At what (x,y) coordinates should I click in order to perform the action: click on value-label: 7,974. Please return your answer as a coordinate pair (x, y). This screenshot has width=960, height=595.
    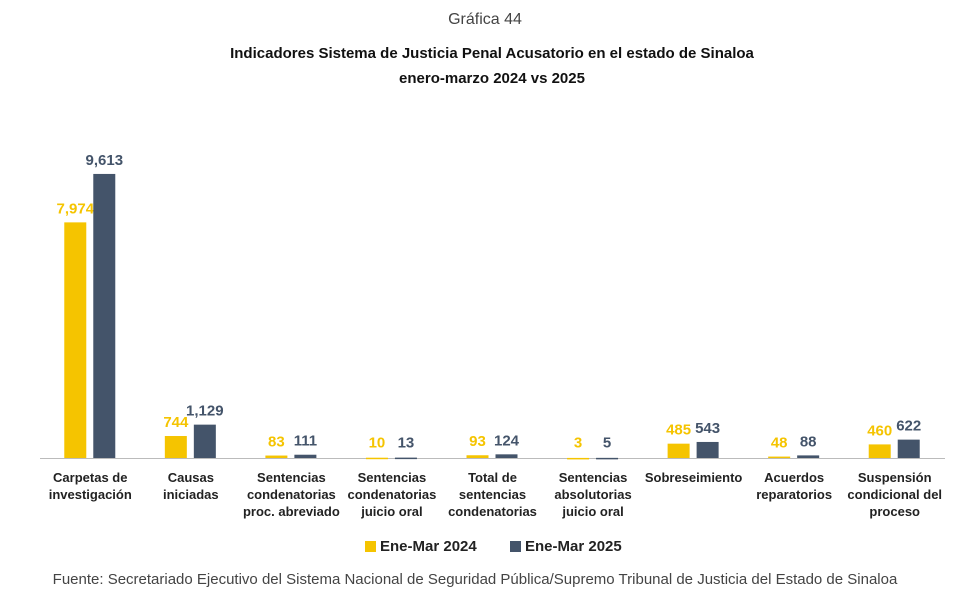
    Looking at the image, I should click on (76, 208).